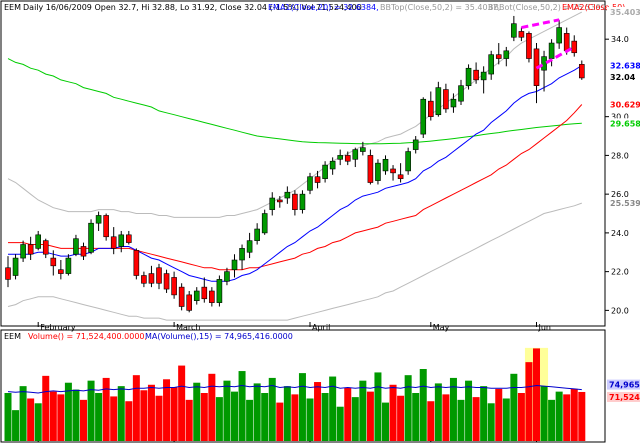 The width and height of the screenshot is (640, 444). I want to click on bbtop-label: BBTop(Close,50,2) = 35.4037,, so click(440, 7).